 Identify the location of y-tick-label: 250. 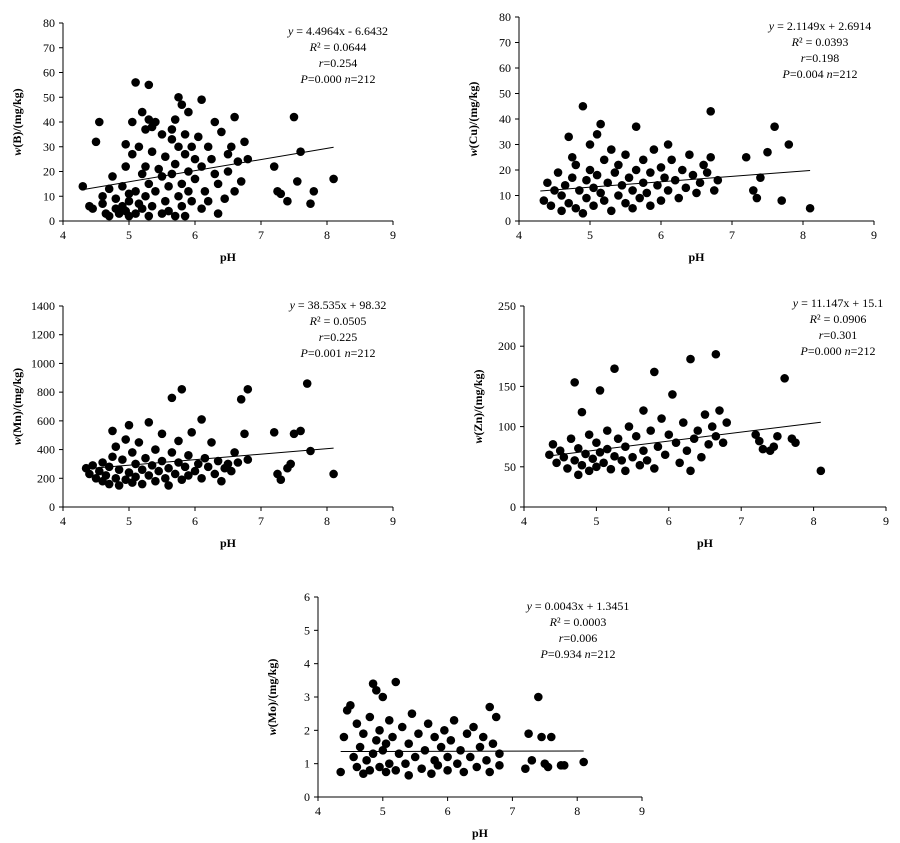
(507, 306).